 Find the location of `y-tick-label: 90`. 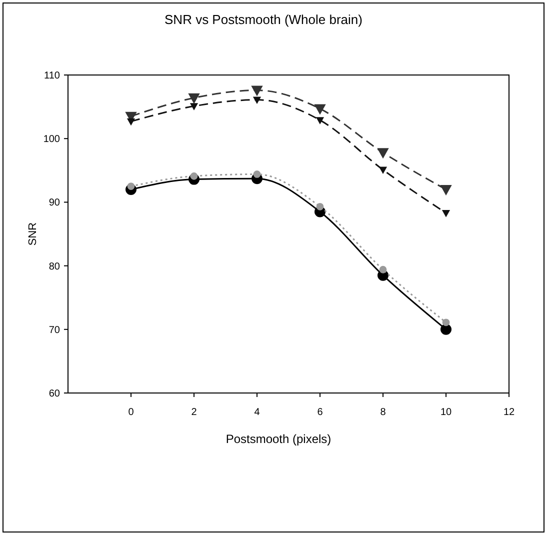

y-tick-label: 90 is located at coordinates (54, 203).